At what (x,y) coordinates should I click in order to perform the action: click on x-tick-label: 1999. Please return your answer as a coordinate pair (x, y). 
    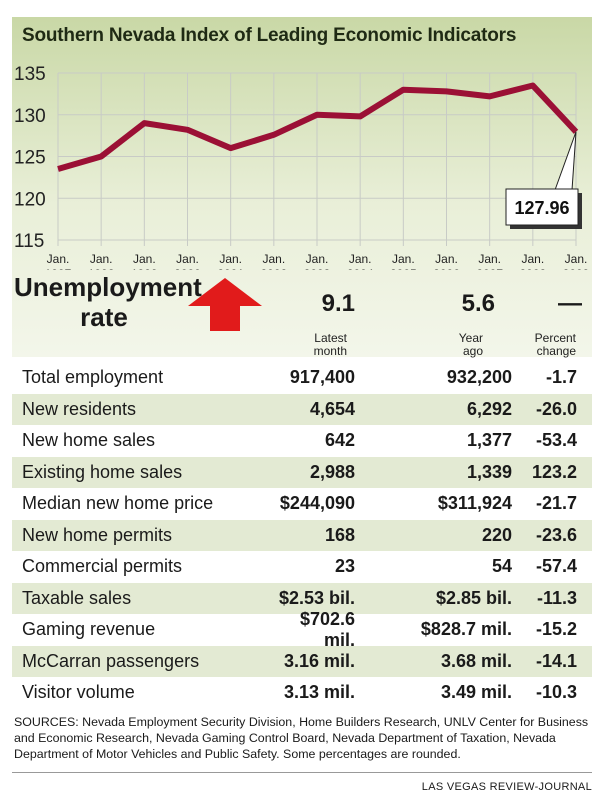
    Looking at the image, I should click on (144, 268).